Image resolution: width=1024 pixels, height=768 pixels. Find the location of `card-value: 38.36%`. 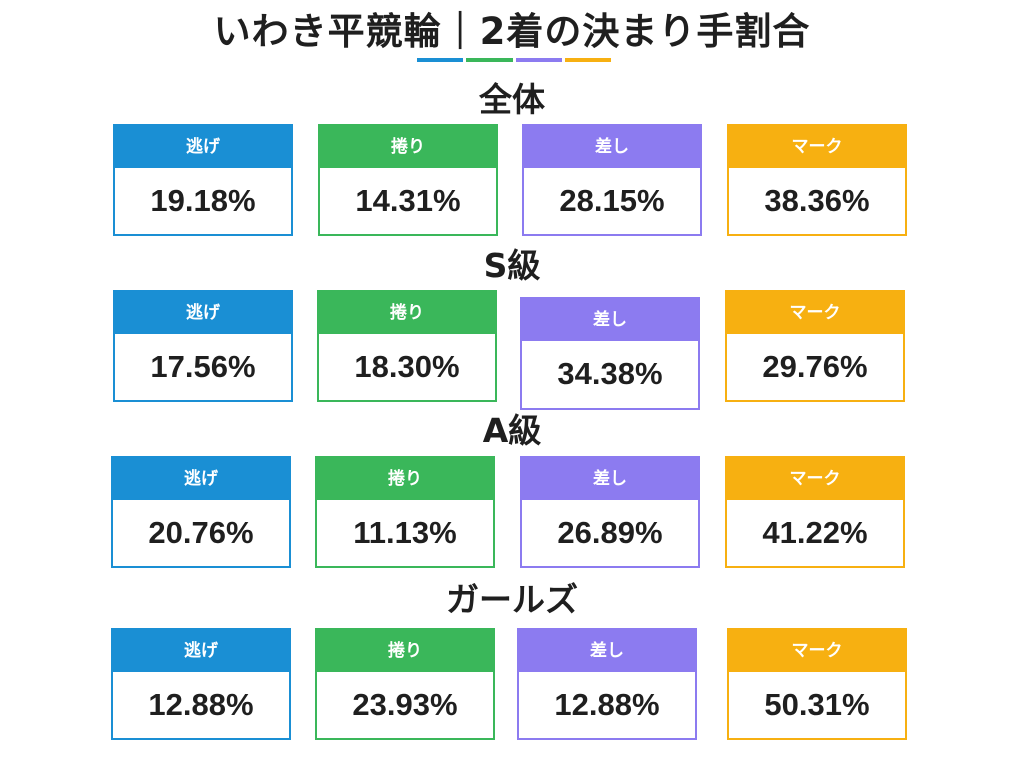

card-value: 38.36% is located at coordinates (817, 200).